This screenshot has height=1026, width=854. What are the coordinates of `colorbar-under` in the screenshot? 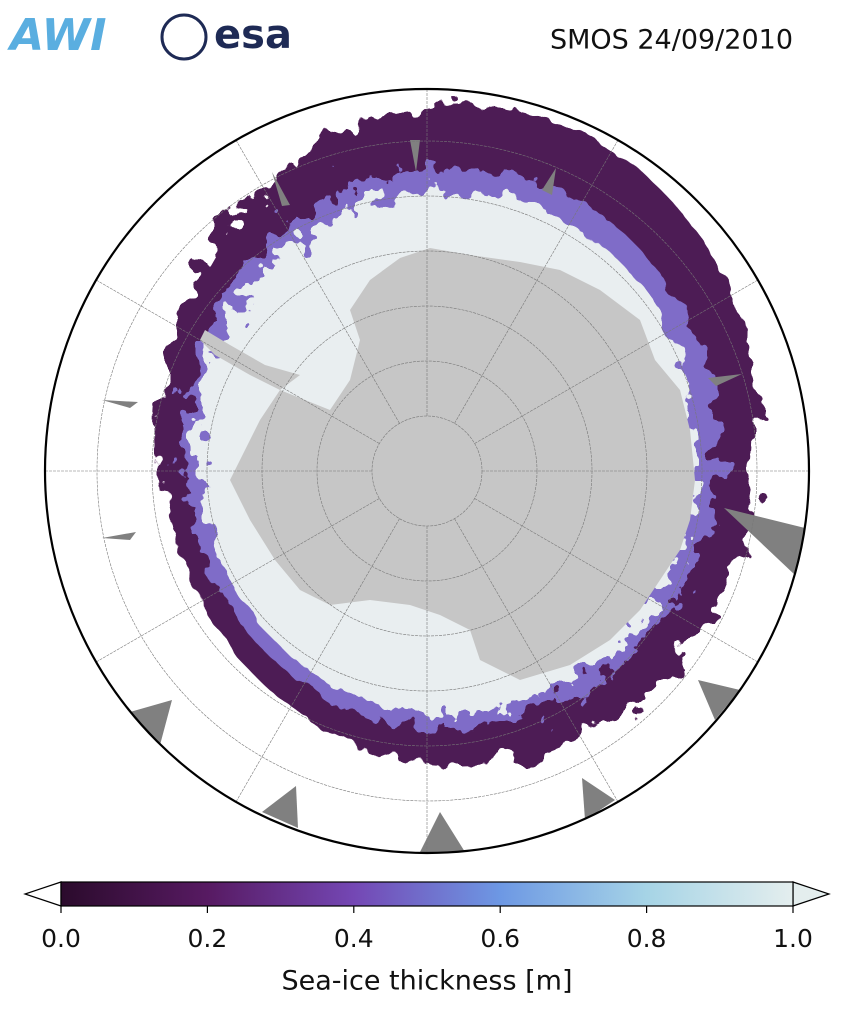 It's located at (42, 894).